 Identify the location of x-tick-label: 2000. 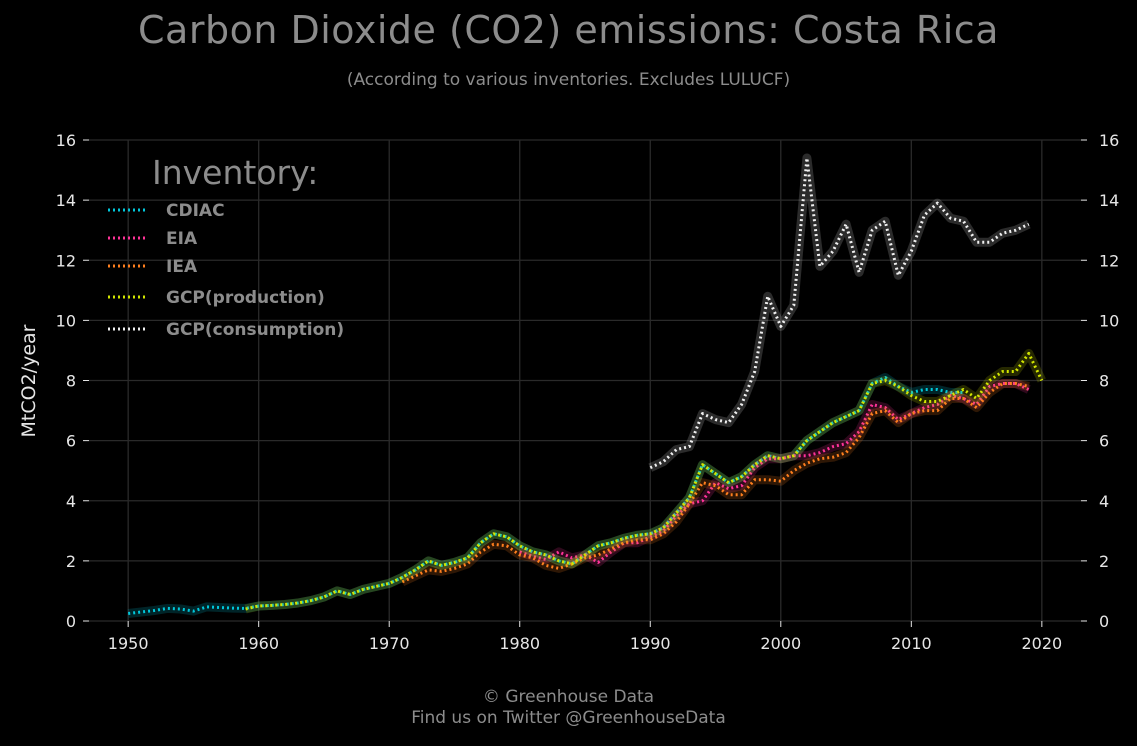
(780, 643).